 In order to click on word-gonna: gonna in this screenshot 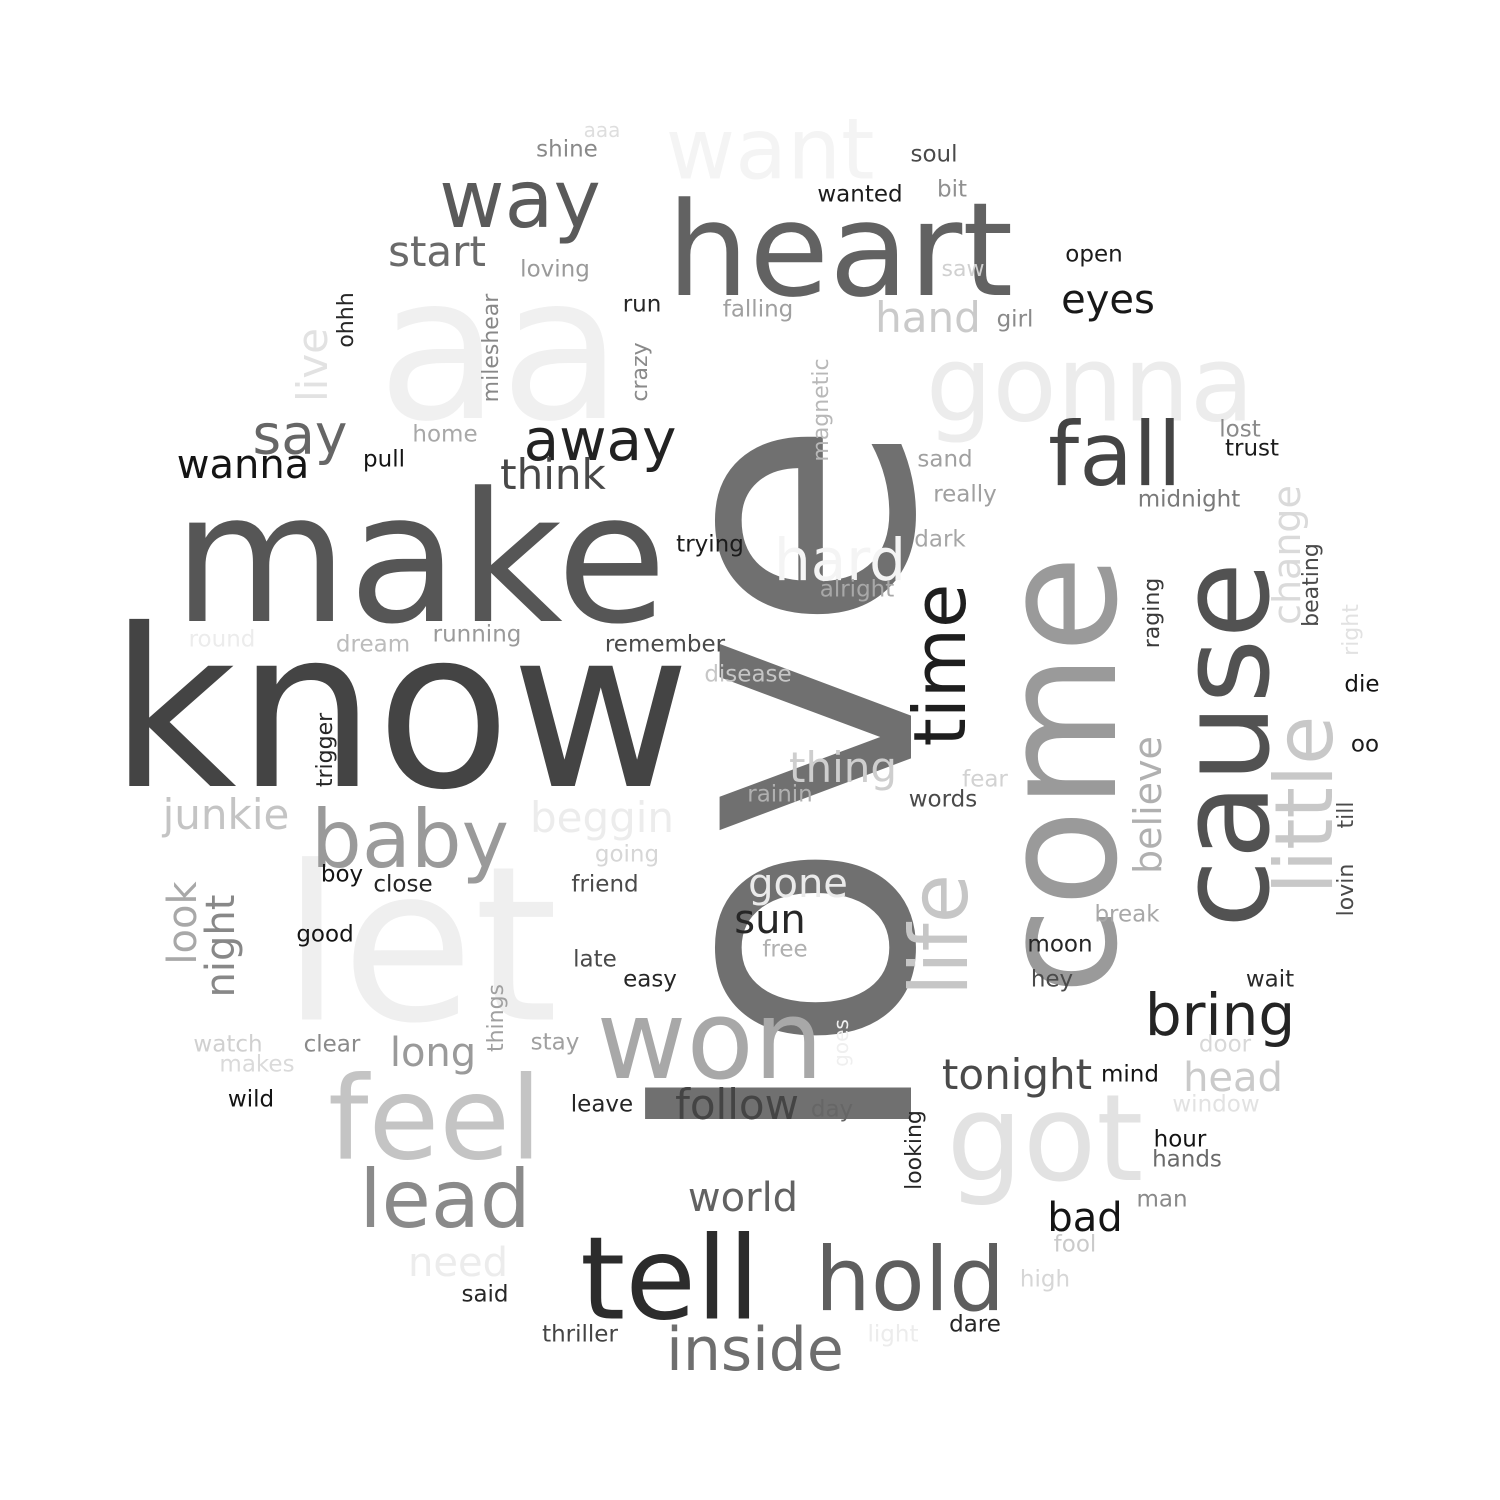, I will do `click(1090, 384)`.